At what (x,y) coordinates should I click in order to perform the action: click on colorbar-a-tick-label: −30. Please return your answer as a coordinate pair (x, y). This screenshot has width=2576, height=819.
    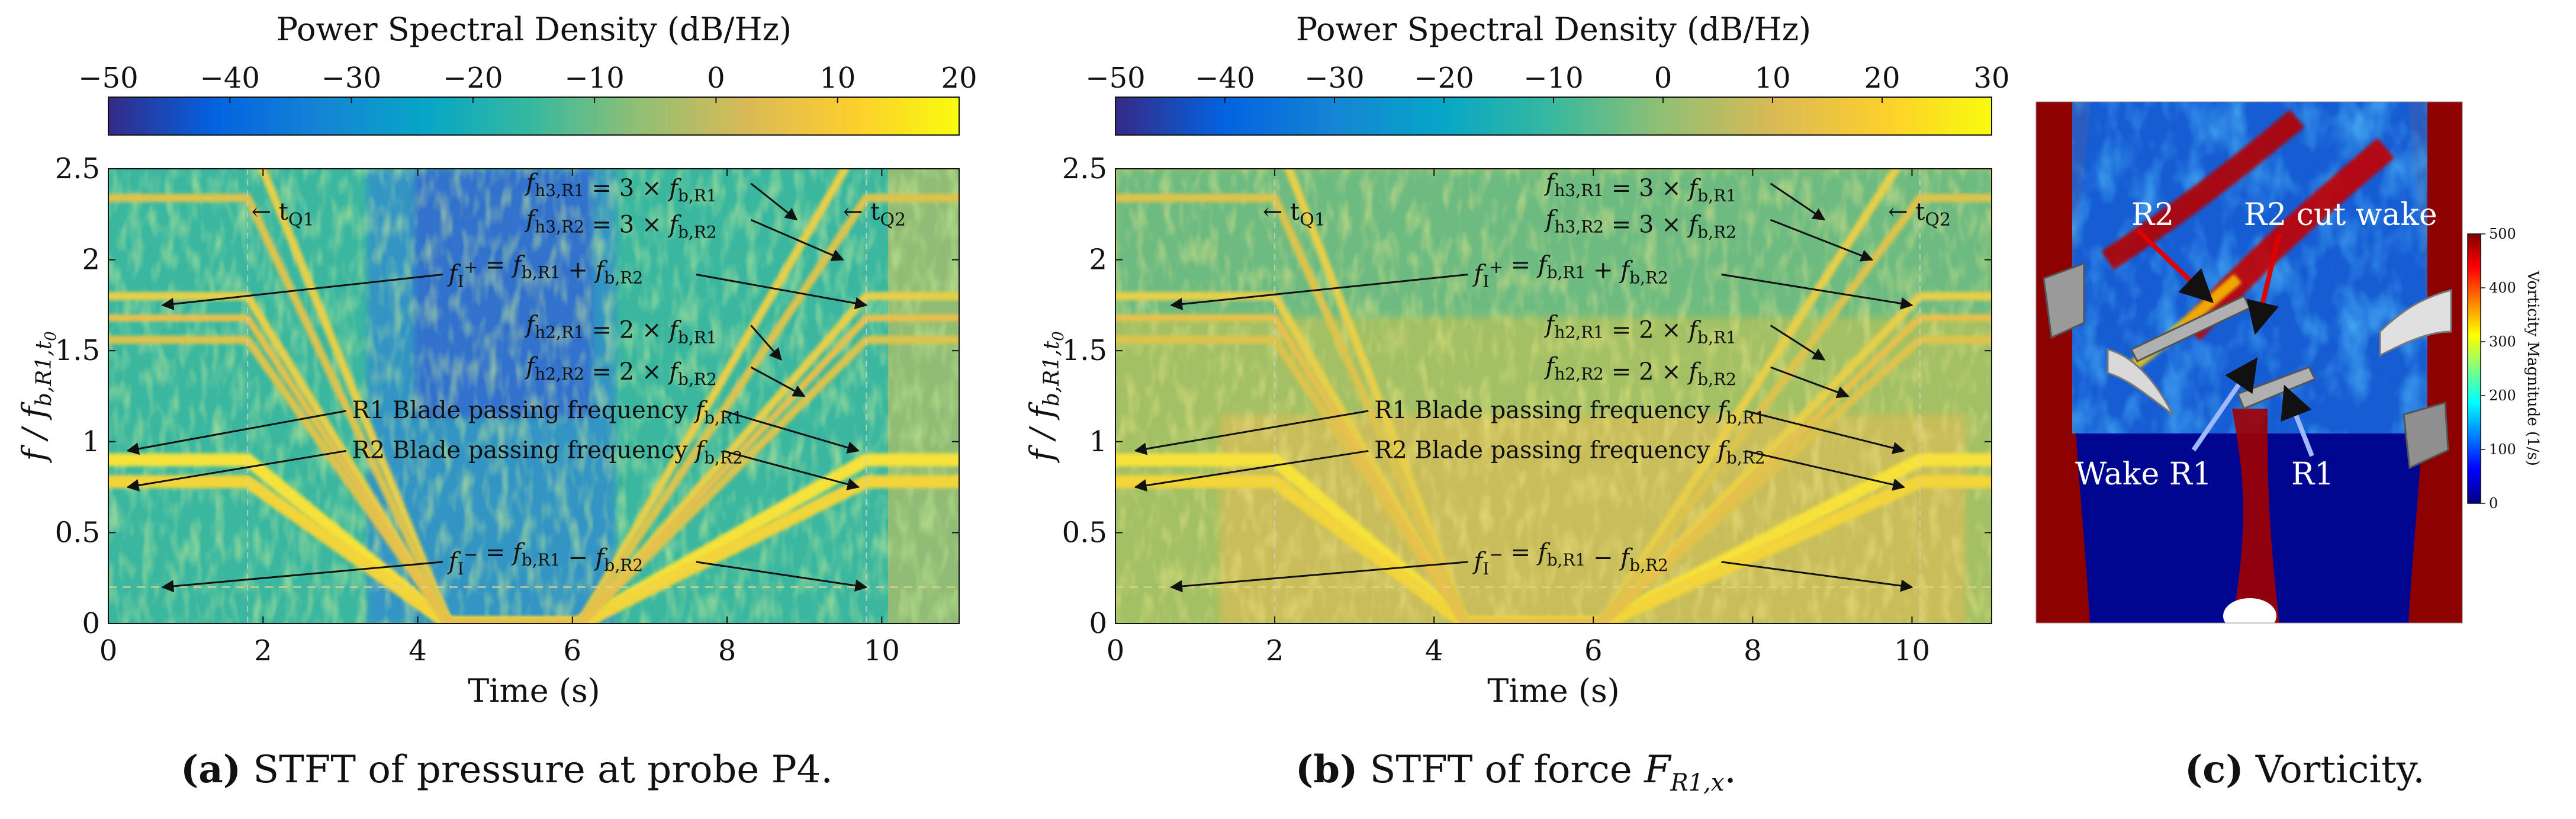
    Looking at the image, I should click on (351, 78).